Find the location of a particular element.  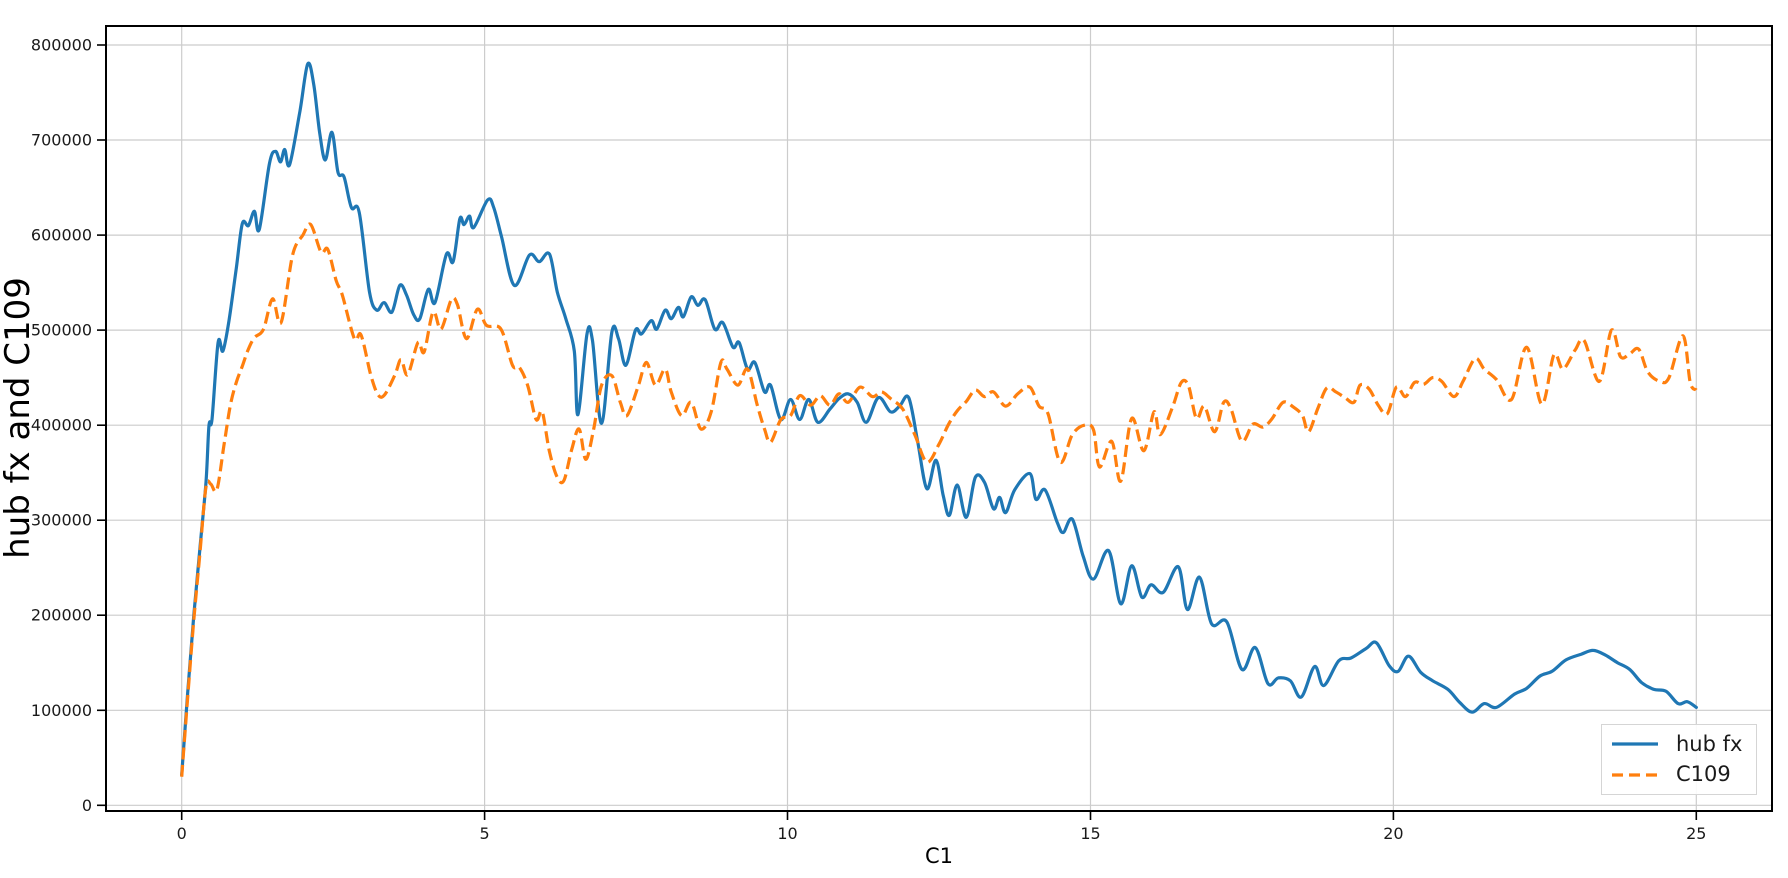

y-axis-label: hub fx and C109 is located at coordinates (19, 418).